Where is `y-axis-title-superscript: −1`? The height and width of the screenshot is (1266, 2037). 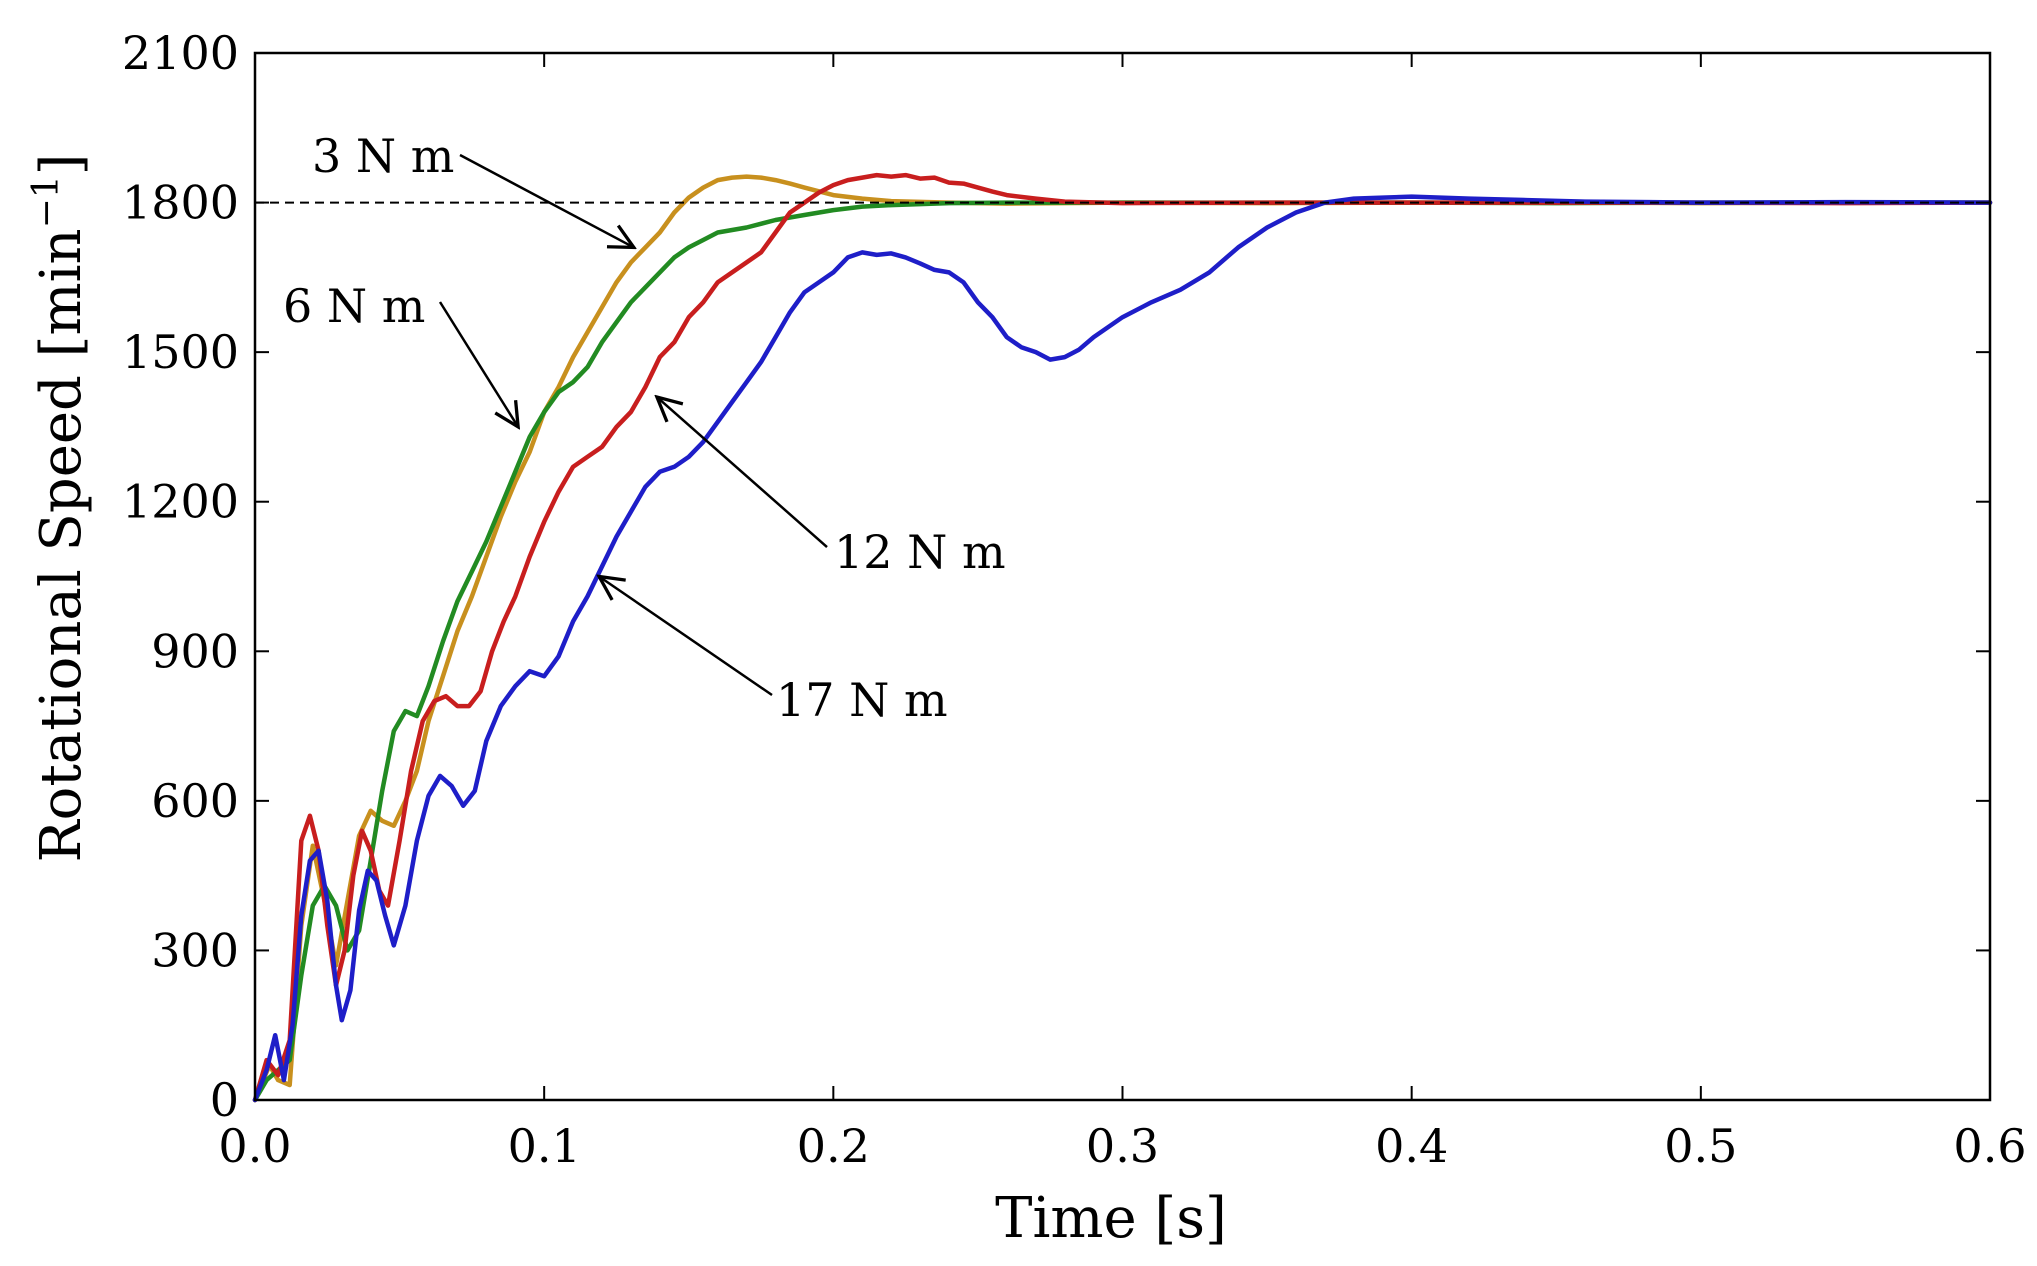 y-axis-title-superscript: −1 is located at coordinates (46, 201).